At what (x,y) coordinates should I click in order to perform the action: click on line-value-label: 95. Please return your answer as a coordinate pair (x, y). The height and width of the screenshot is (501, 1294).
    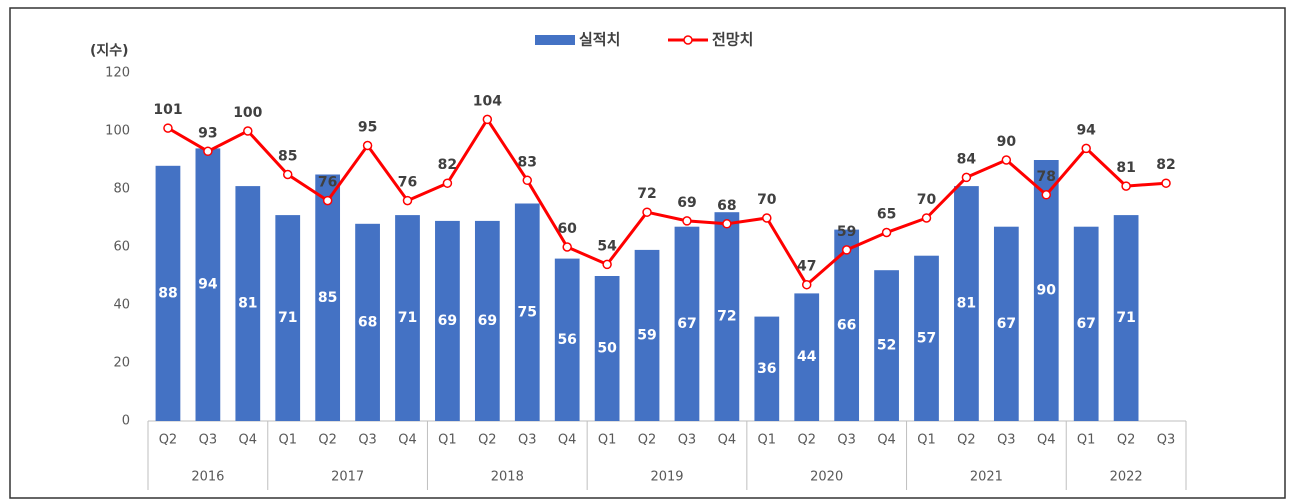
    Looking at the image, I should click on (367, 128).